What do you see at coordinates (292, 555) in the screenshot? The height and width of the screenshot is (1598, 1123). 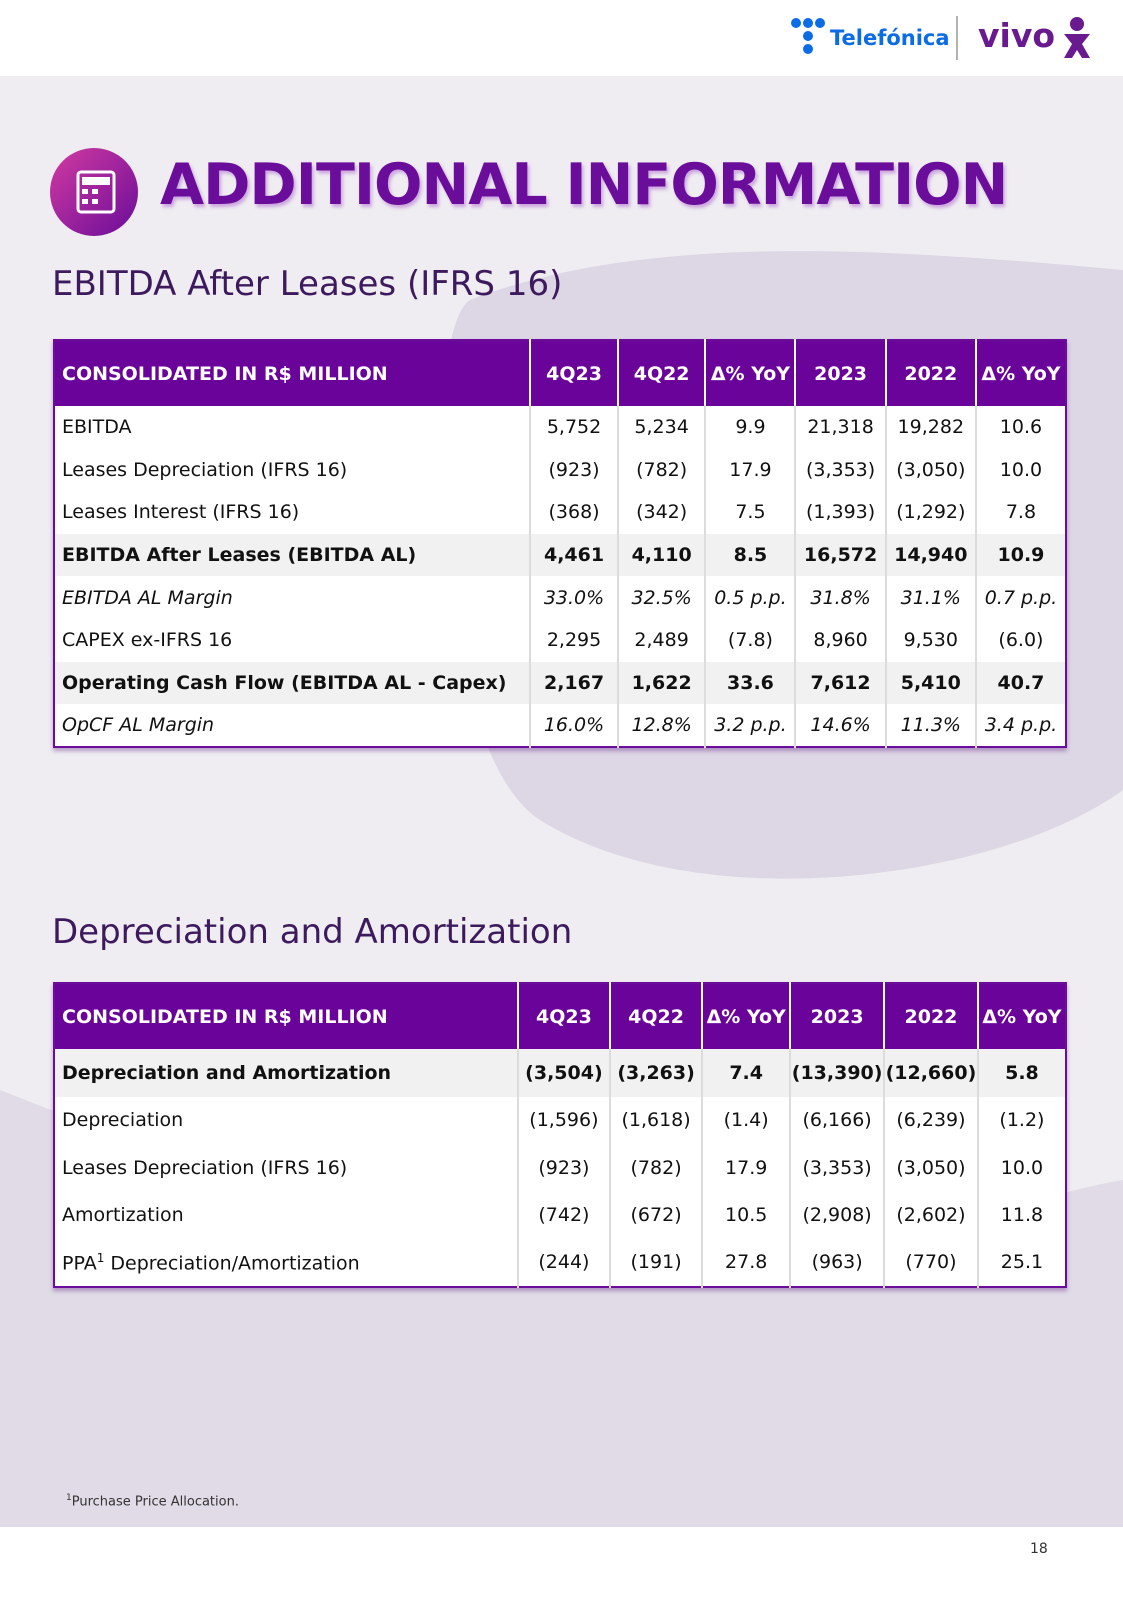 I see `row-label: EBITDA After Leases (EBITDA AL)` at bounding box center [292, 555].